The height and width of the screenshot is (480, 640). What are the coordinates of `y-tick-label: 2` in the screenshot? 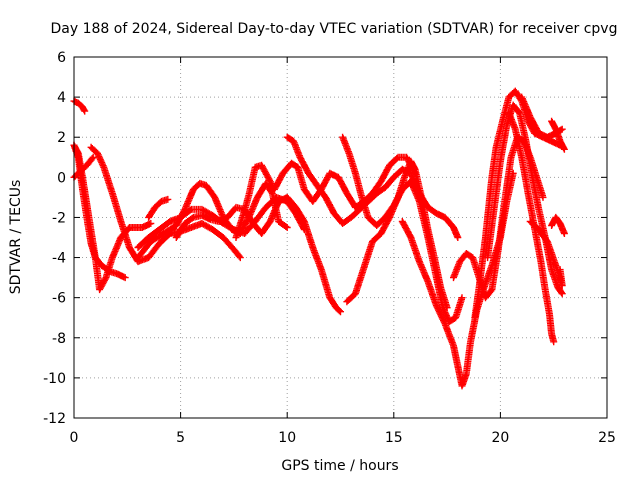 It's located at (61, 138).